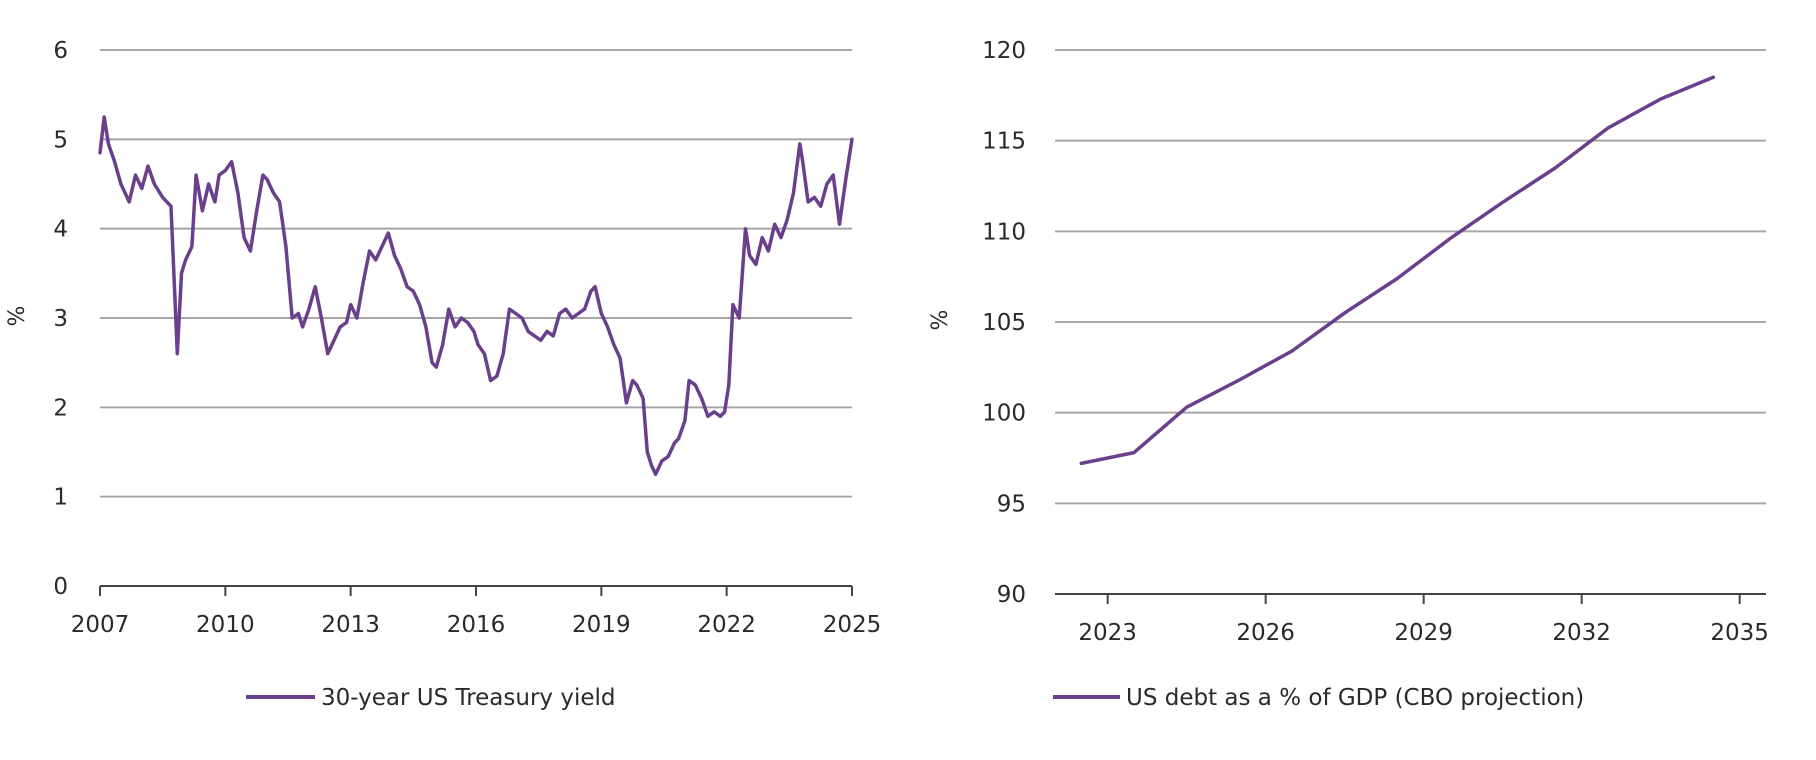 This screenshot has width=1816, height=760. Describe the element at coordinates (1355, 698) in the screenshot. I see `legend-label: US debt as a % of GDP (CBO projection)` at that location.